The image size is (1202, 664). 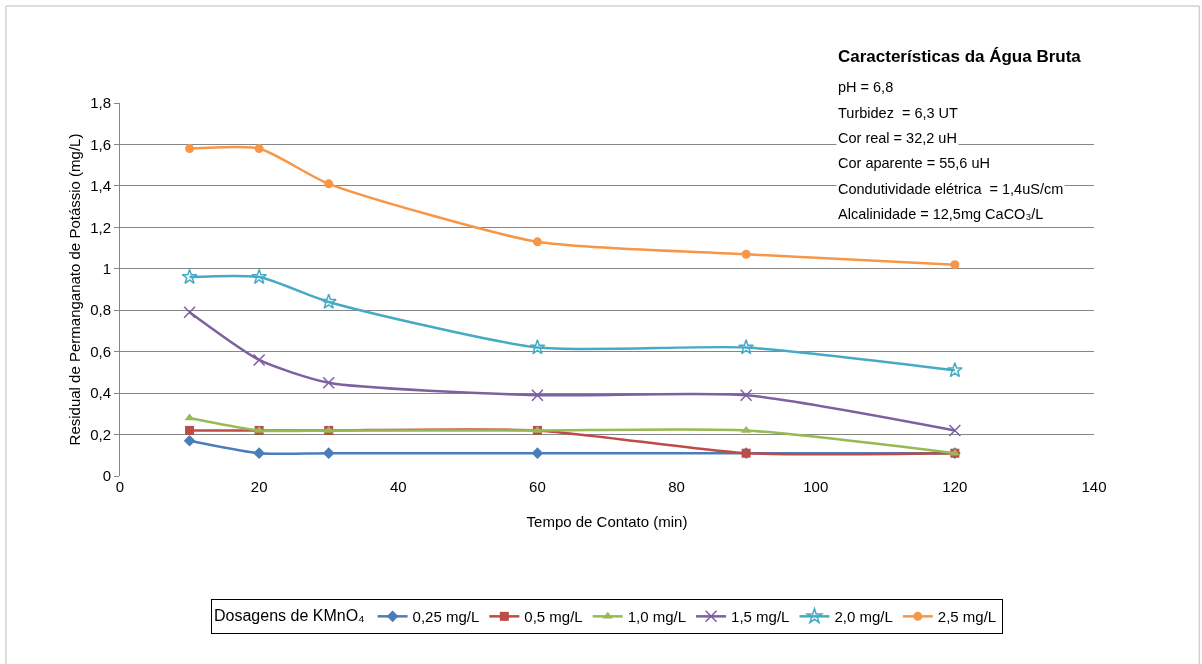 I want to click on annotation: Condutividade elétrica = 1,4uS/cm, so click(x=951, y=189).